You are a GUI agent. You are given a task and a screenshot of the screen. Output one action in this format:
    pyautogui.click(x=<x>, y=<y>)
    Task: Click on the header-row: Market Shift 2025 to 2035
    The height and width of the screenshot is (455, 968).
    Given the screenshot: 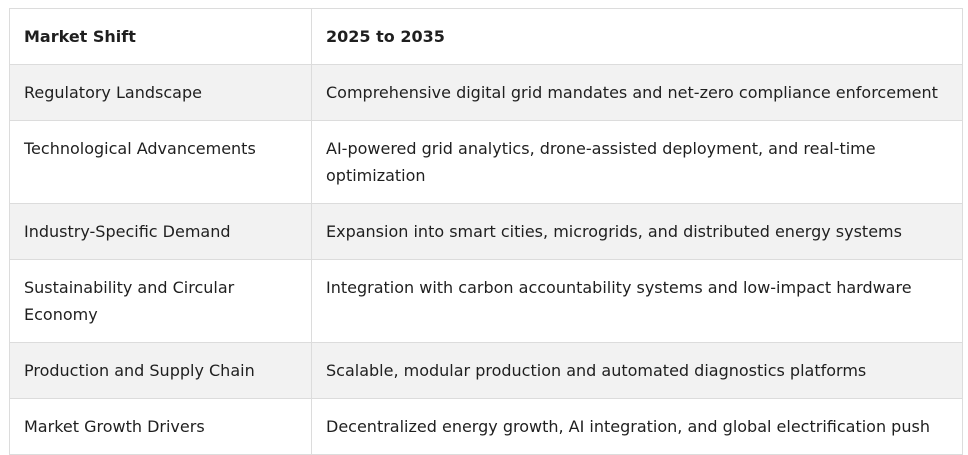 What is the action you would take?
    pyautogui.click(x=486, y=36)
    